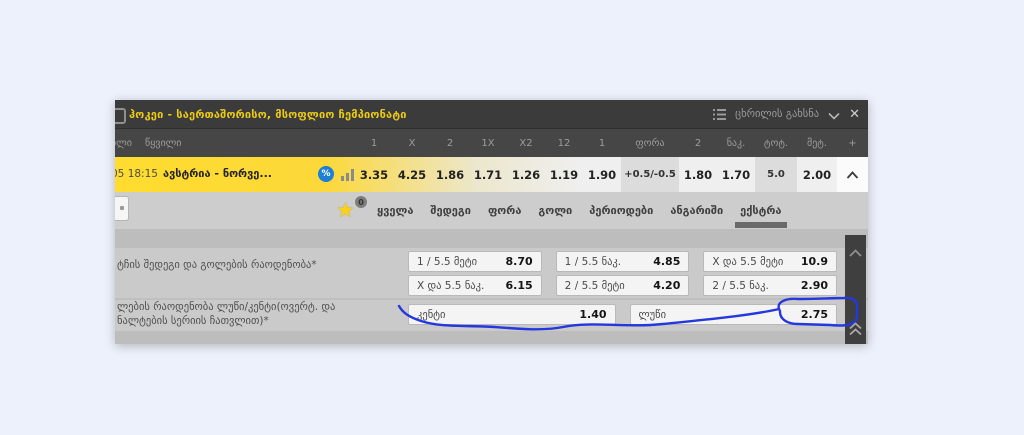 Image resolution: width=1024 pixels, height=435 pixels. I want to click on chevron-down-icon, so click(834, 114).